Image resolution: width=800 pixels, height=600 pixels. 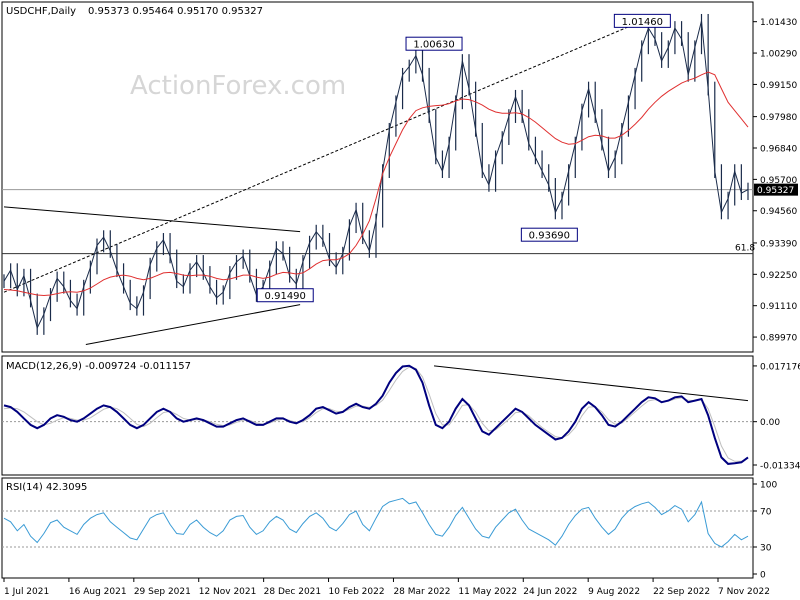 I want to click on price-annotation: 0.93690, so click(x=549, y=234).